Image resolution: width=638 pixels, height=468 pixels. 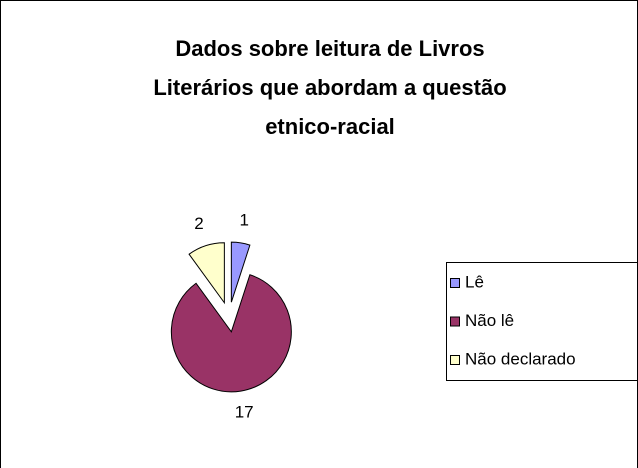 I want to click on legend-label: Lê, so click(x=474, y=281).